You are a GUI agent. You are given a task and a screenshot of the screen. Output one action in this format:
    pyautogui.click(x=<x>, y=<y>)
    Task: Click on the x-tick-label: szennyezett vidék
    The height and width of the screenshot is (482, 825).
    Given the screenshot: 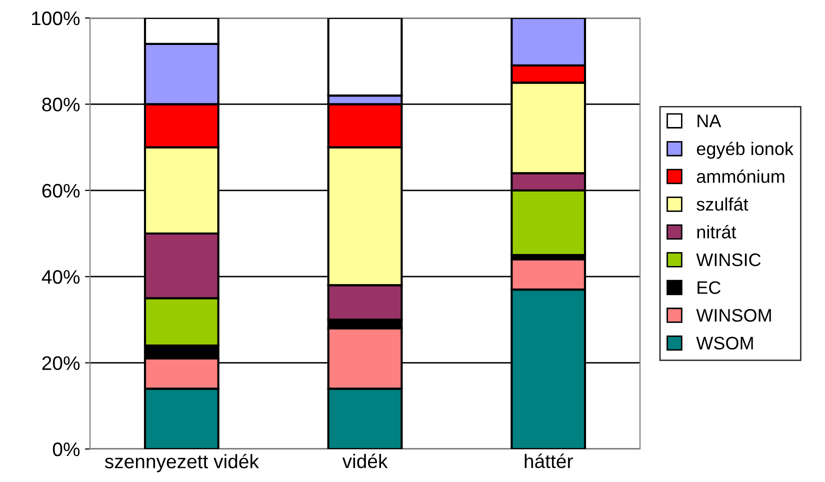 What is the action you would take?
    pyautogui.click(x=181, y=463)
    